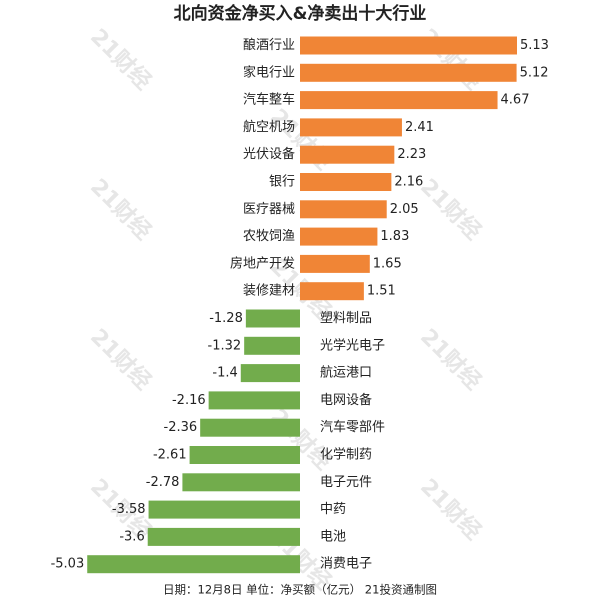 This screenshot has height=600, width=600. I want to click on category-label: 化学制药, so click(346, 455).